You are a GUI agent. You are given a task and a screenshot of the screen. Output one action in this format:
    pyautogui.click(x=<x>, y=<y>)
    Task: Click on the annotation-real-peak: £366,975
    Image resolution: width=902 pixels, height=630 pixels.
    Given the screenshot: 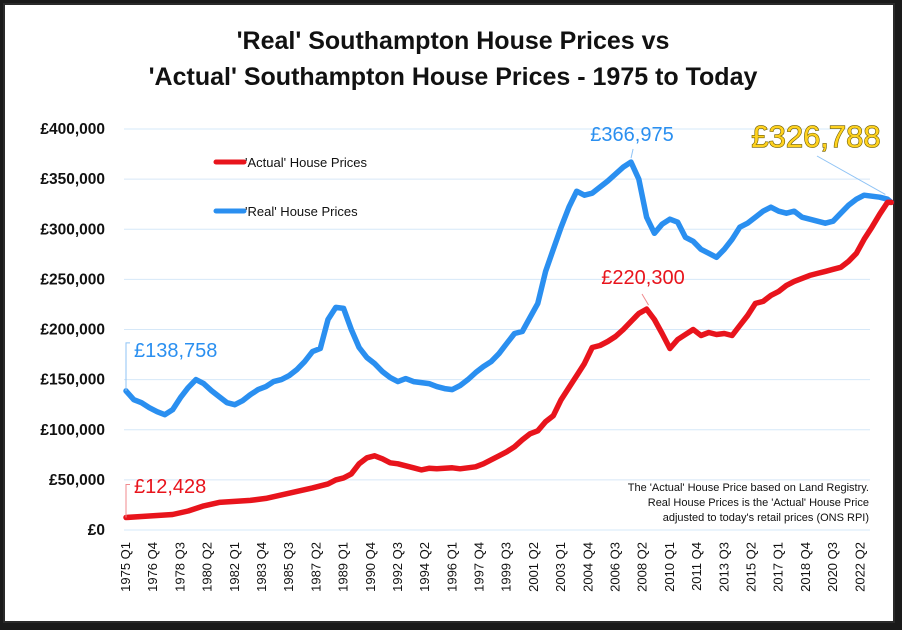 What is the action you would take?
    pyautogui.click(x=631, y=135)
    